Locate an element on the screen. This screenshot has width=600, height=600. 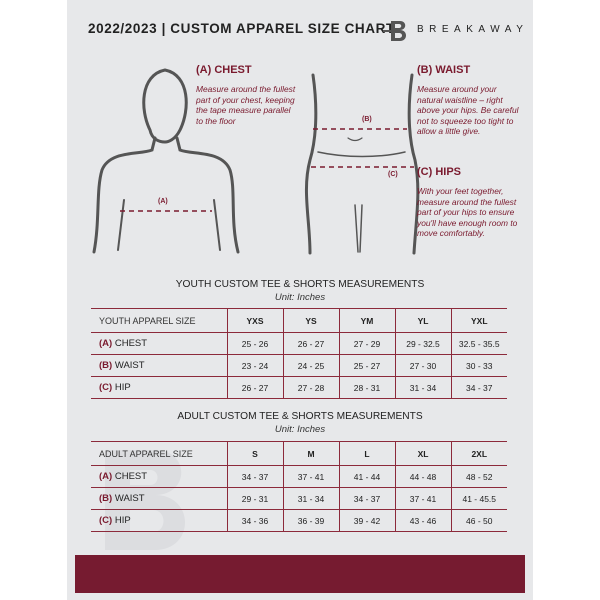
header-cell: M is located at coordinates (310, 453).